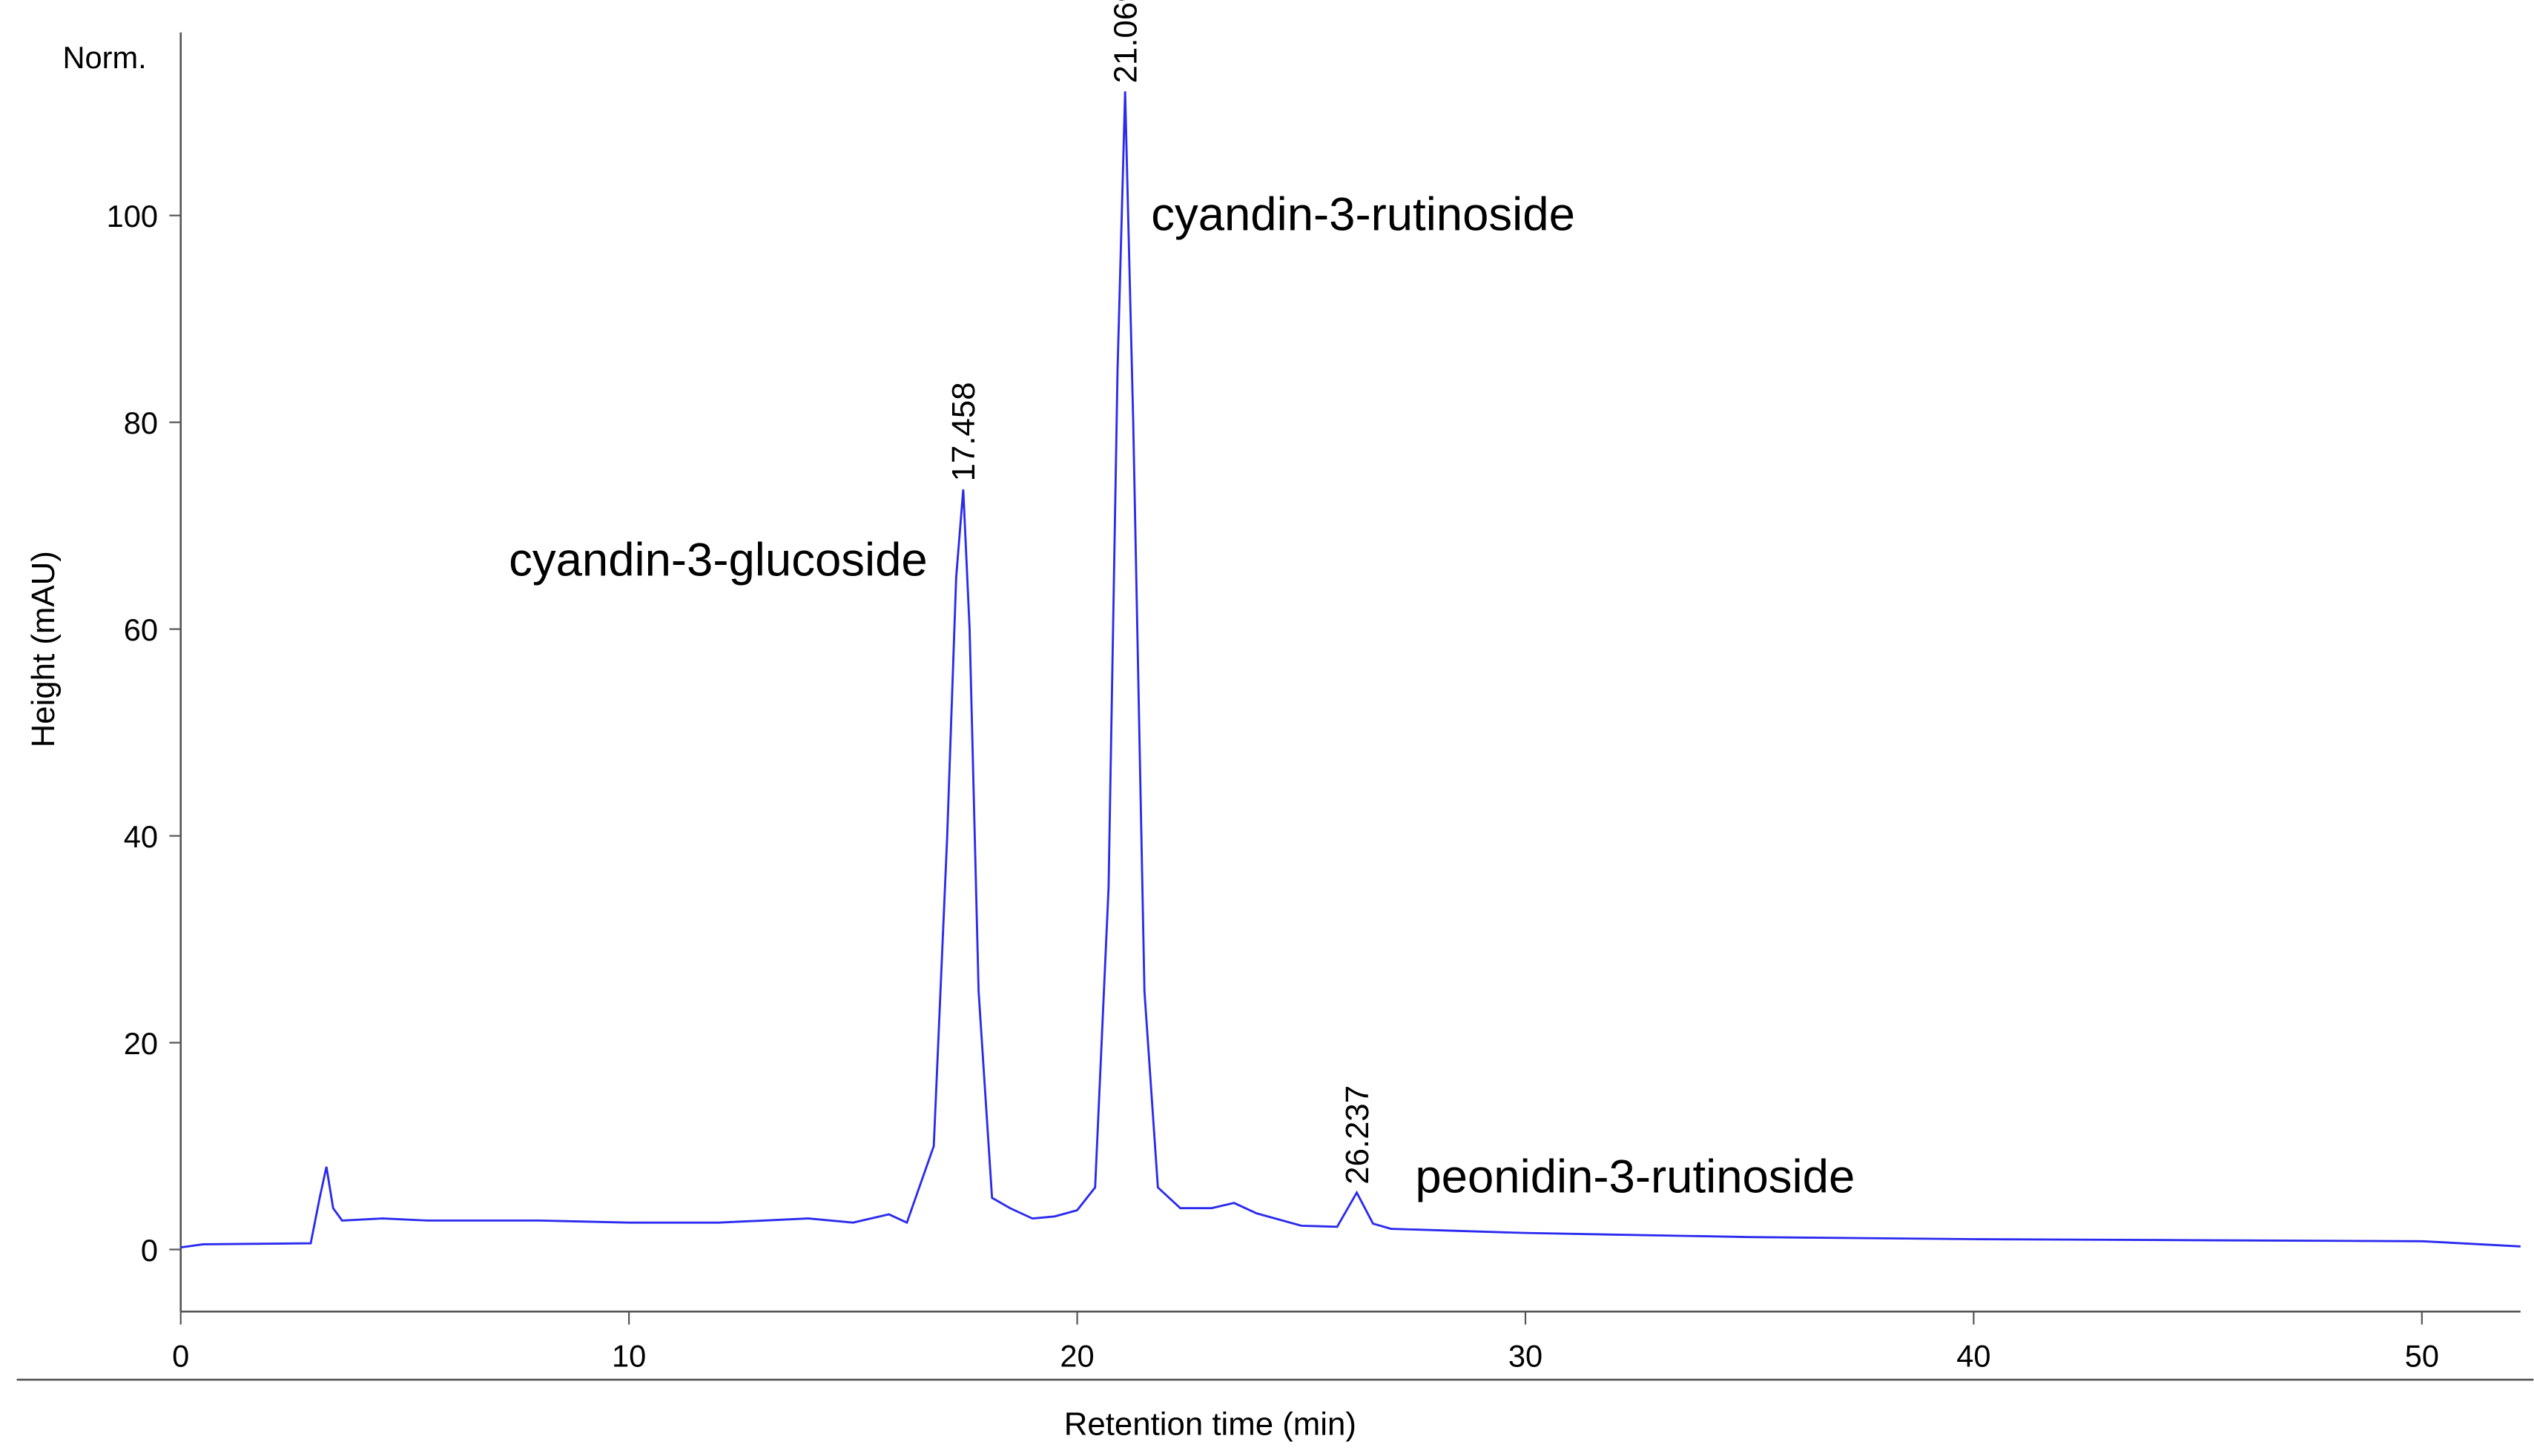 The width and height of the screenshot is (2534, 1456). Describe the element at coordinates (141, 630) in the screenshot. I see `y-tick-label: 60` at that location.